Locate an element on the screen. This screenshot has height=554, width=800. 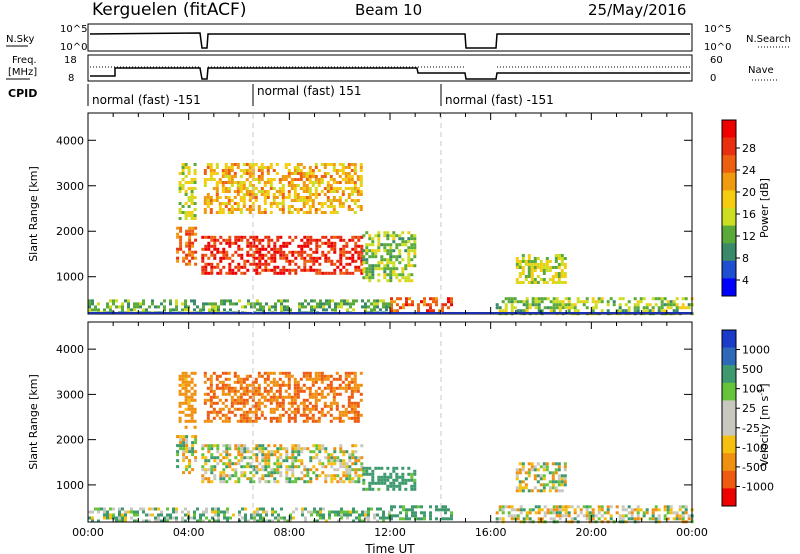
xtick-label: 04:00 is located at coordinates (189, 532).